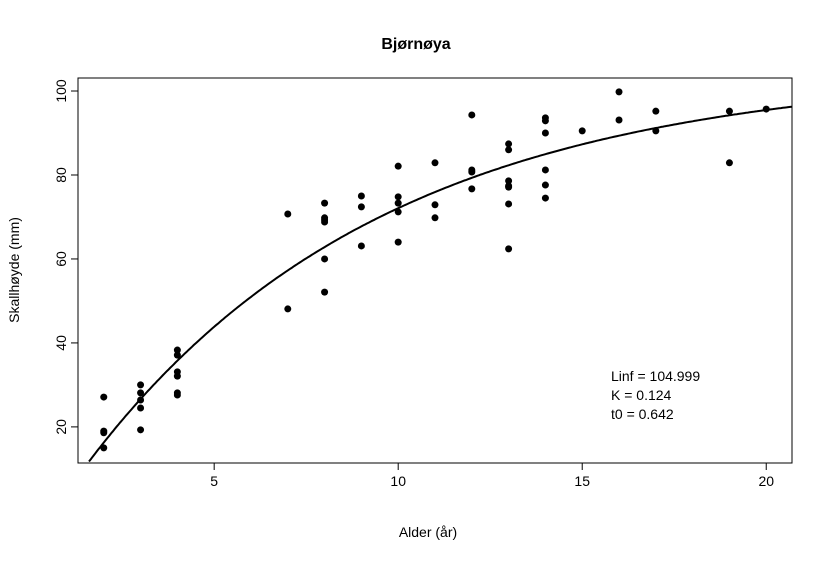 This screenshot has width=833, height=561. What do you see at coordinates (766, 481) in the screenshot?
I see `x-tick-label: 20` at bounding box center [766, 481].